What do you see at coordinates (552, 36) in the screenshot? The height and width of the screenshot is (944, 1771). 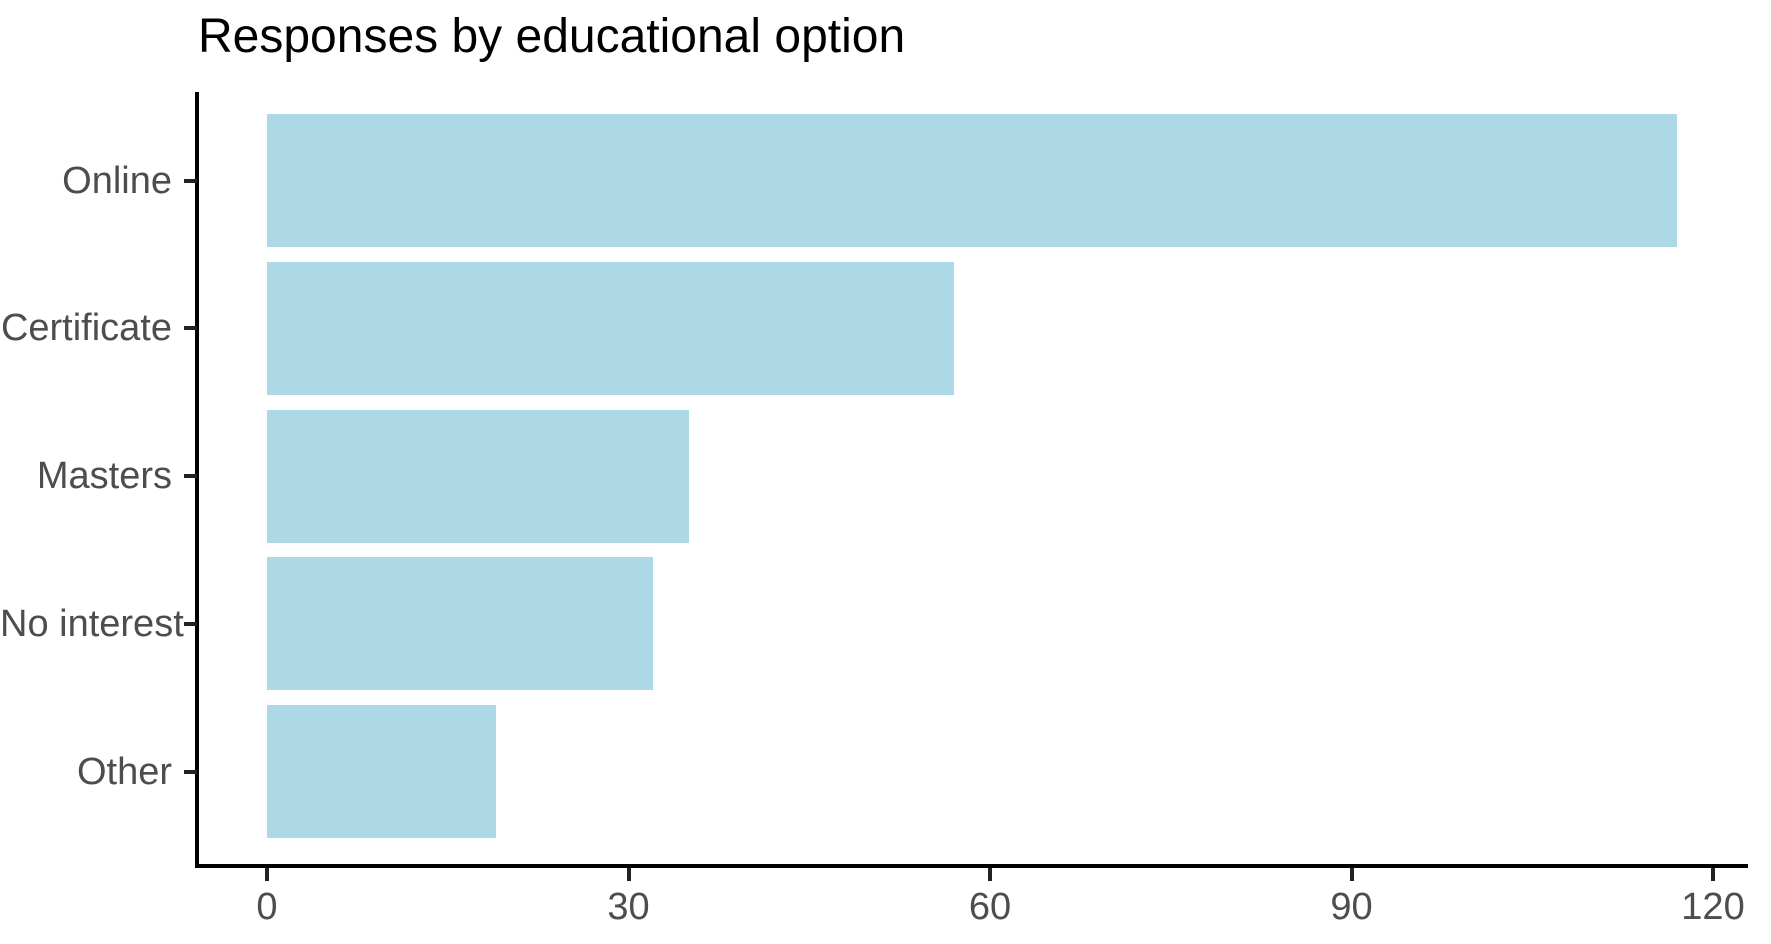 I see `chart-title: Responses by educational option` at bounding box center [552, 36].